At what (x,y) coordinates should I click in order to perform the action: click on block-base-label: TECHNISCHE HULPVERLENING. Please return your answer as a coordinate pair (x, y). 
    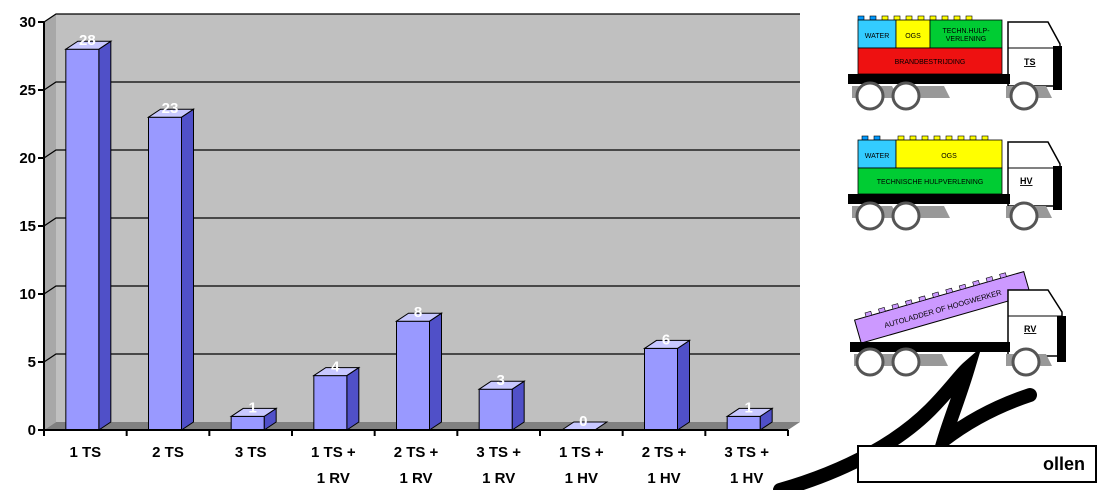
    Looking at the image, I should click on (930, 182).